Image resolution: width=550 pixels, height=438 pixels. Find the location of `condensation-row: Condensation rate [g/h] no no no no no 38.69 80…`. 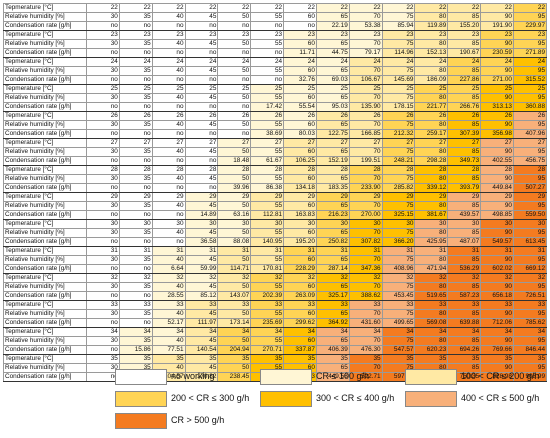

condensation-row: Condensation rate [g/h] no no no no no 38.69 80… is located at coordinates (275, 134).